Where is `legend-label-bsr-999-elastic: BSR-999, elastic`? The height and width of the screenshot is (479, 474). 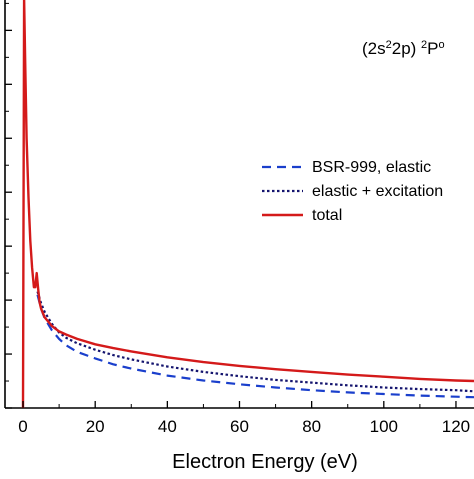
legend-label-bsr-999-elastic: BSR-999, elastic is located at coordinates (371, 167).